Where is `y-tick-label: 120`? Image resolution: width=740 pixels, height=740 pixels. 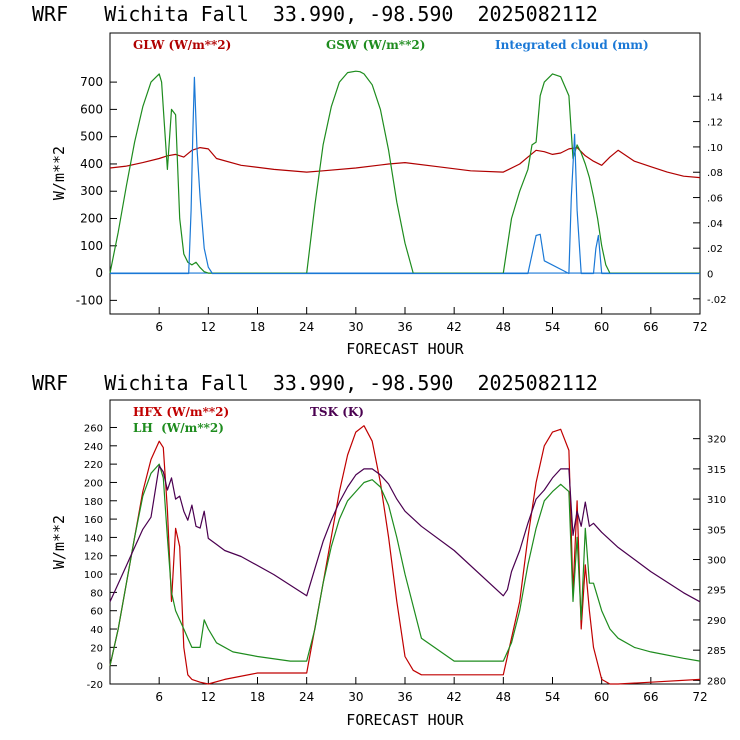 y-tick-label: 120 is located at coordinates (93, 557).